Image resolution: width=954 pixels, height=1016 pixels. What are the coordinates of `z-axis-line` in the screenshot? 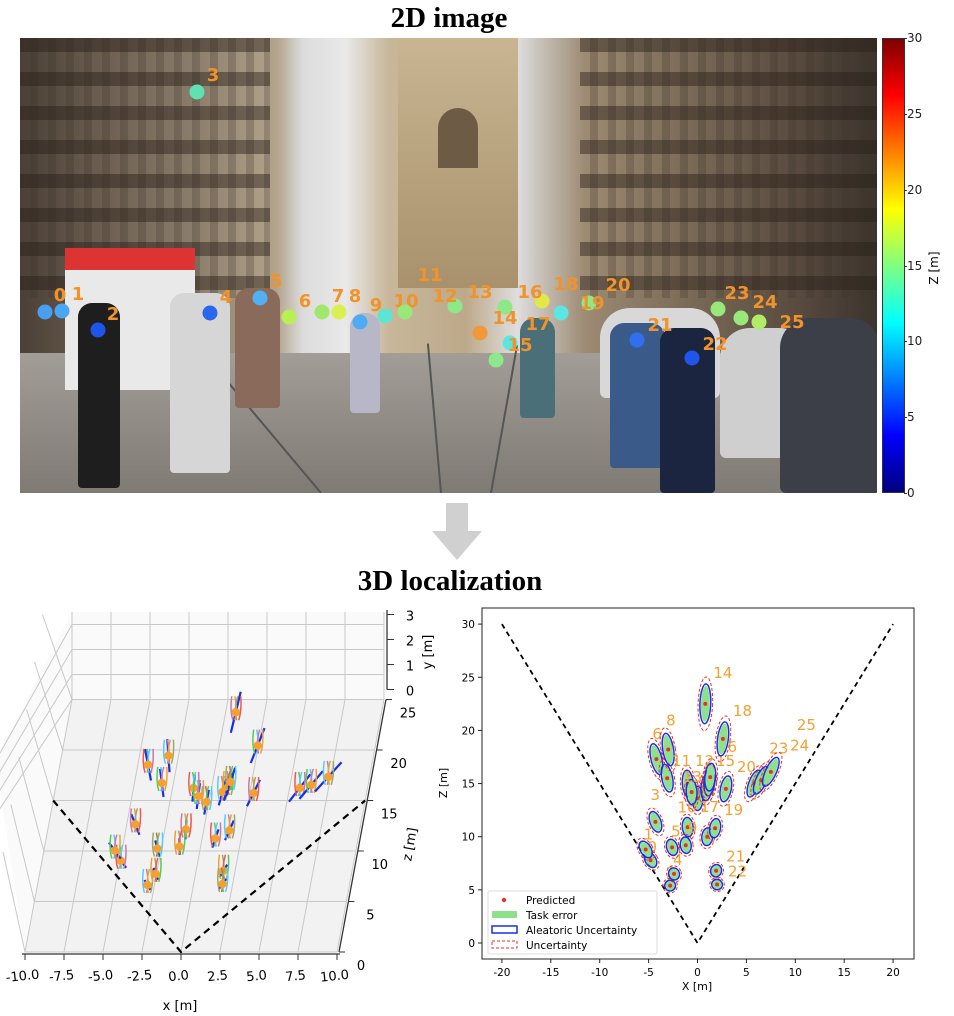 It's located at (362, 826).